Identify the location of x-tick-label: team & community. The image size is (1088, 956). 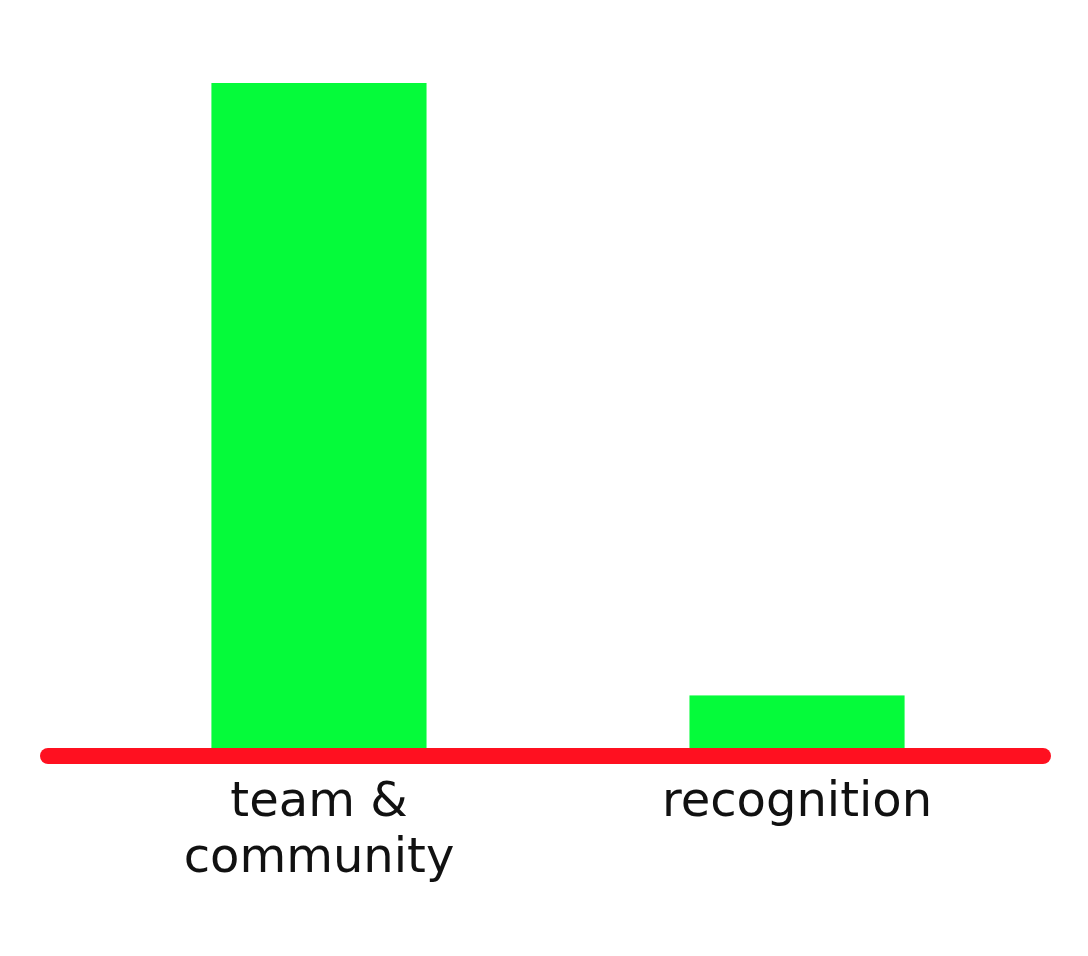
(319, 827).